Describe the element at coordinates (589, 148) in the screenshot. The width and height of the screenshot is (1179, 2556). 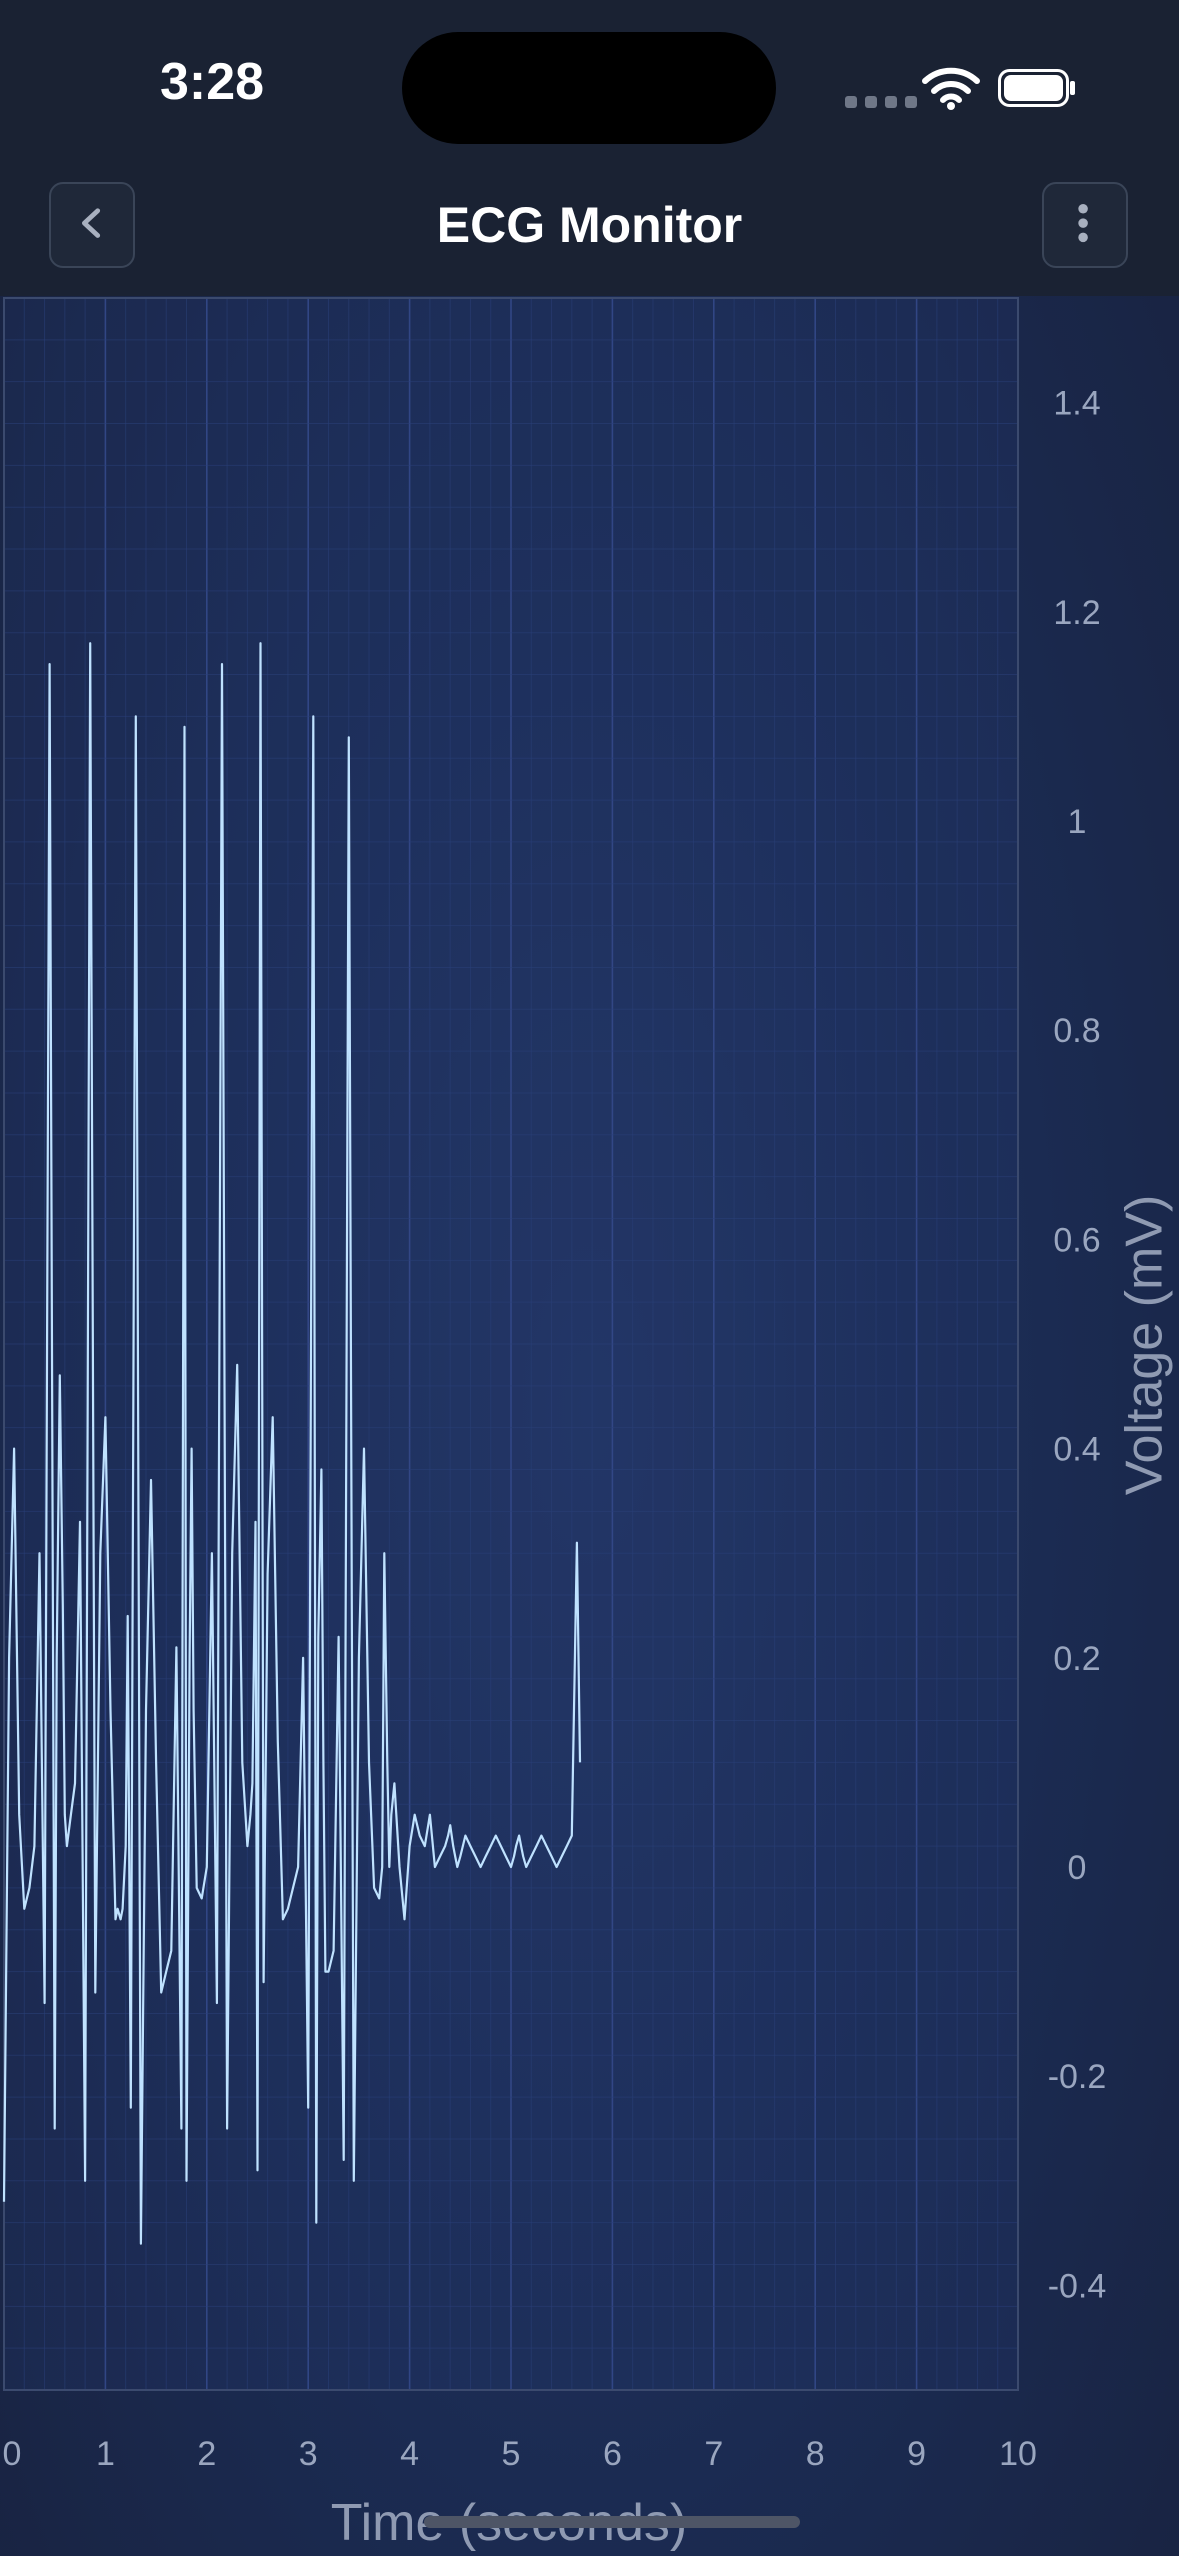
I see `app-header: 3:28 ECG Monitor` at that location.